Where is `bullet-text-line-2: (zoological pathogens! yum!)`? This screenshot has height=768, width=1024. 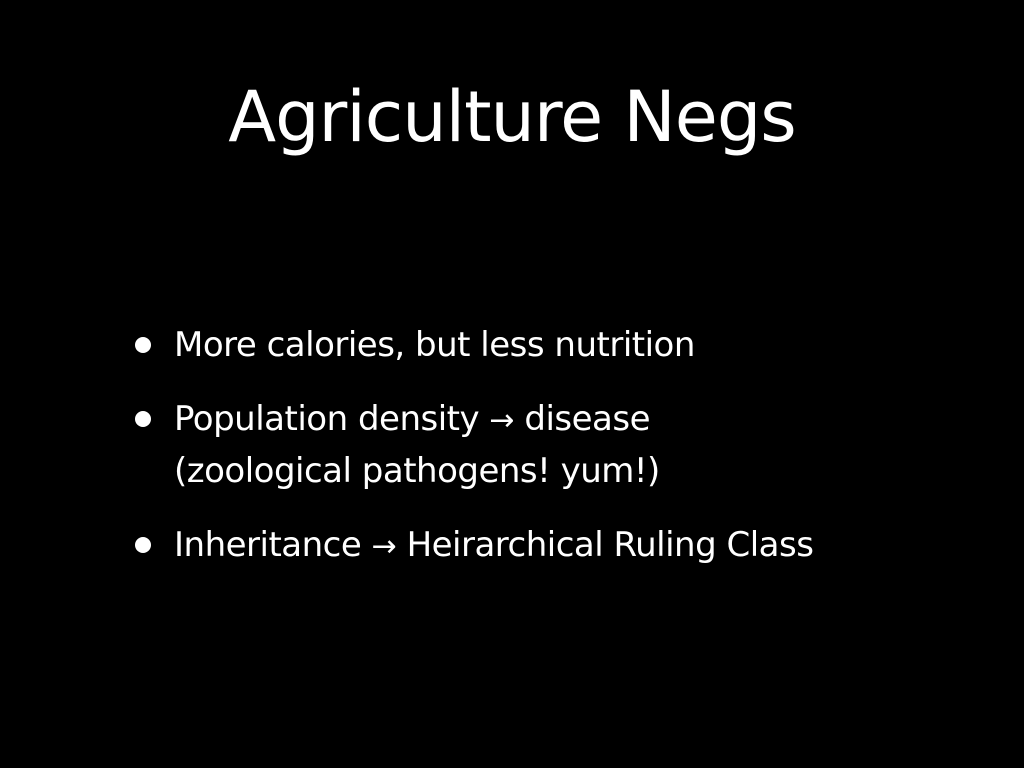
bullet-text-line-2: (zoological pathogens! yum!) is located at coordinates (417, 471).